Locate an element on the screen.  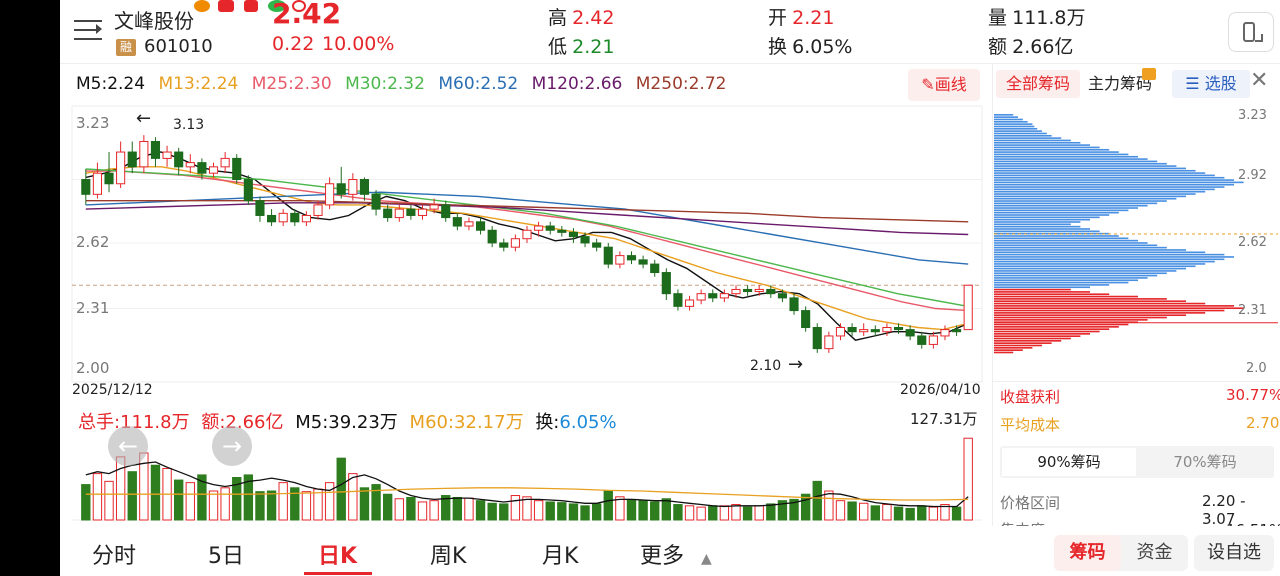
ma5-label: M5:2.24 is located at coordinates (111, 84).